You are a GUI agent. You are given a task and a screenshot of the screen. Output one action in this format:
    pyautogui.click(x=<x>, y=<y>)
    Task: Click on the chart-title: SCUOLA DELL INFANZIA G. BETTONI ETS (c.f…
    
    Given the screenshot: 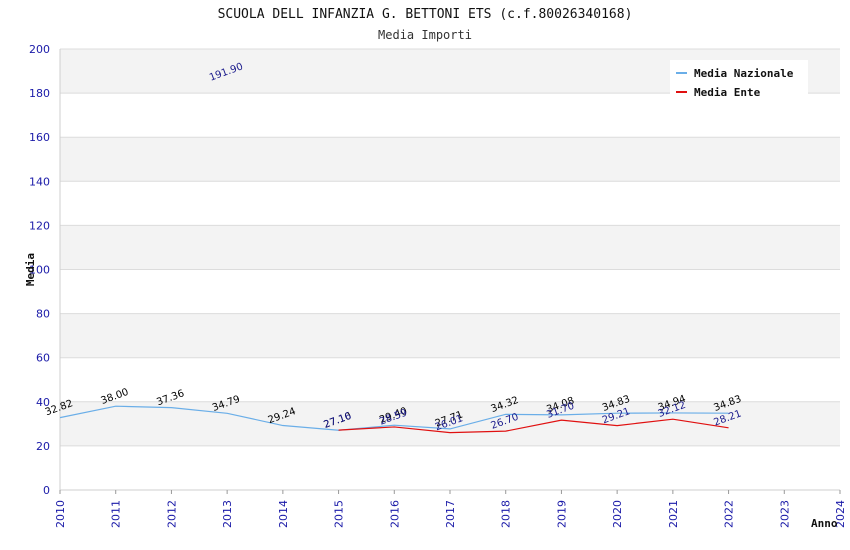 What is the action you would take?
    pyautogui.click(x=425, y=14)
    